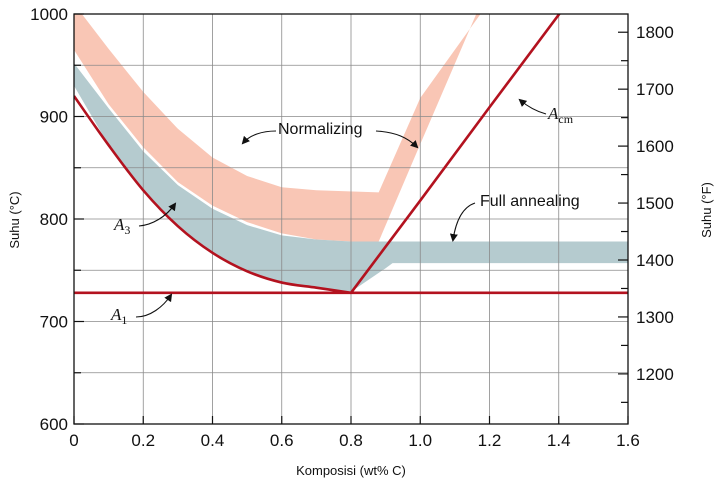 The width and height of the screenshot is (716, 485). Describe the element at coordinates (655, 89) in the screenshot. I see `y-right-tick-label: 1700` at that location.